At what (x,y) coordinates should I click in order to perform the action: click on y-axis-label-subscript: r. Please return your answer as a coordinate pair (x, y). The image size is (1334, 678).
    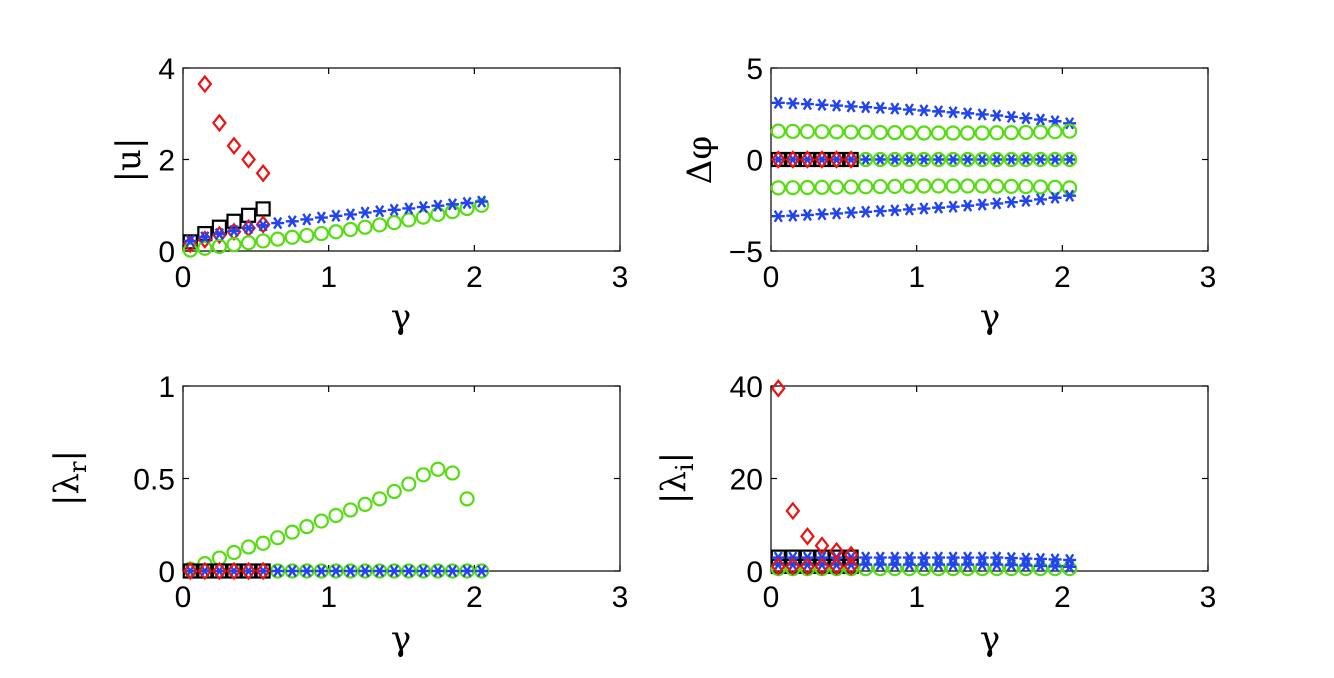
    Looking at the image, I should click on (78, 467).